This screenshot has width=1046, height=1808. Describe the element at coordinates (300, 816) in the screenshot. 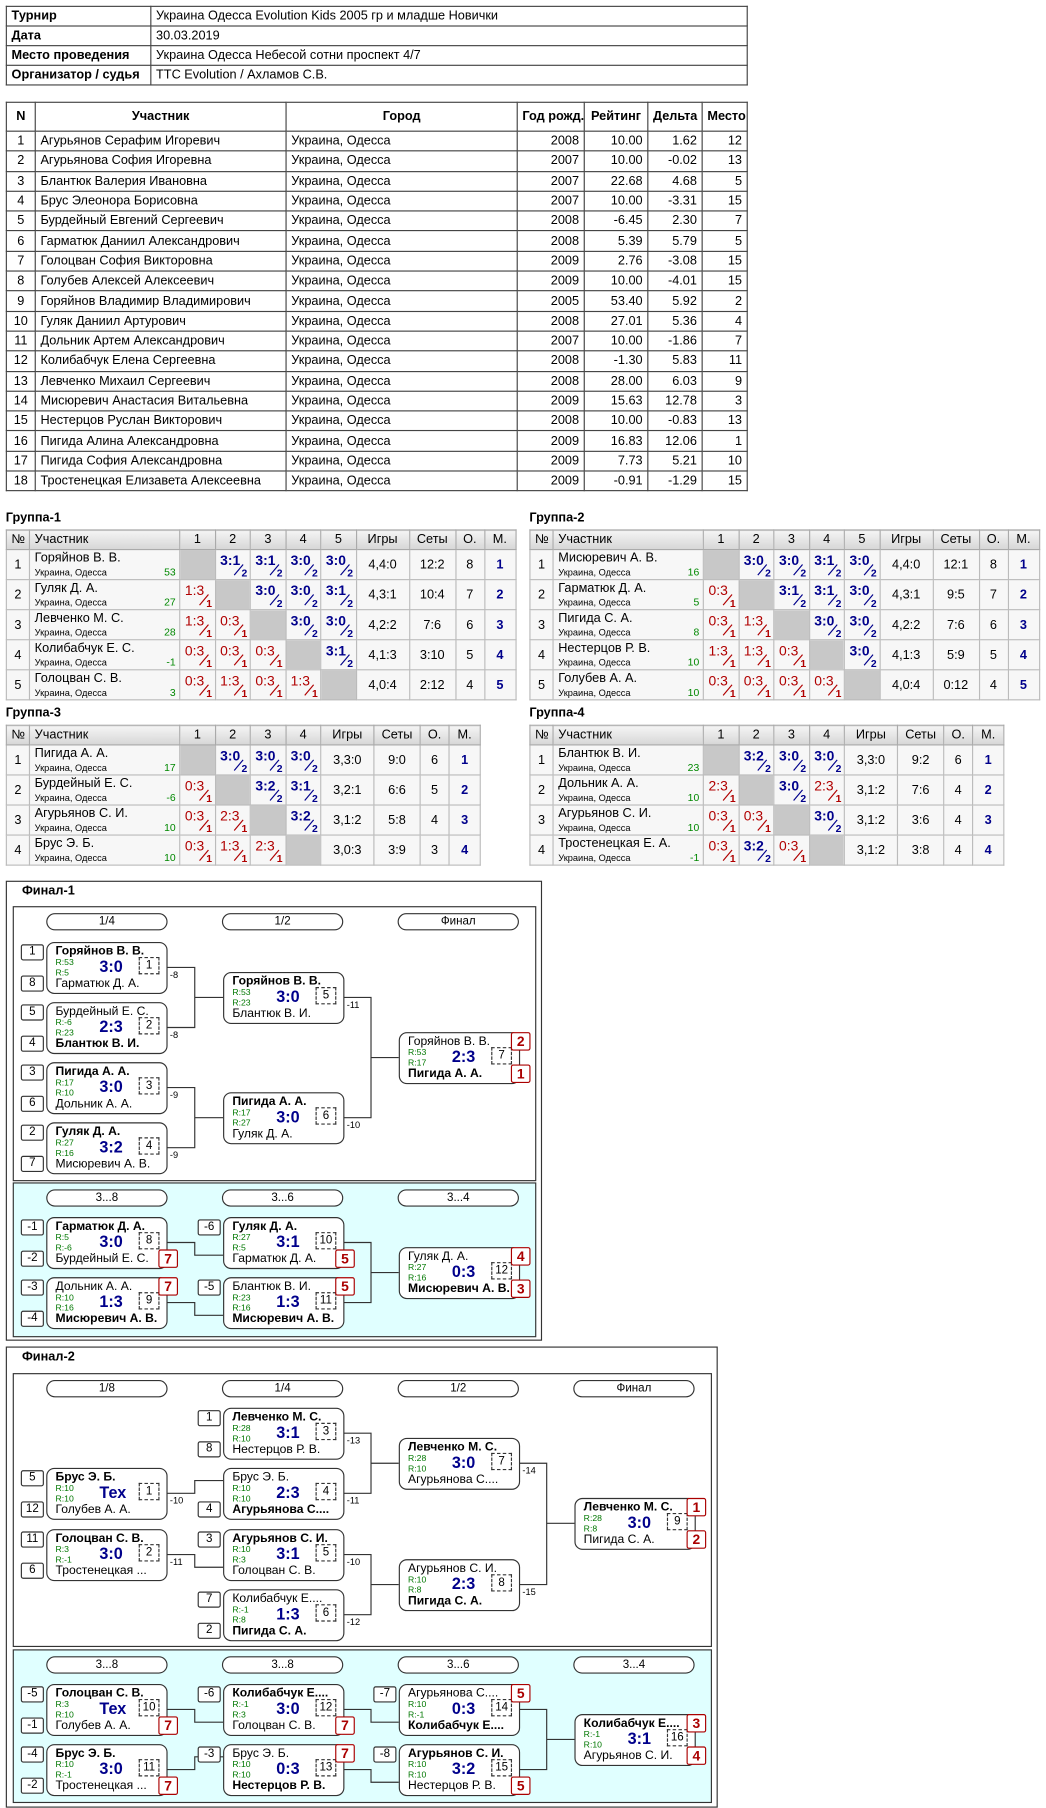

I see `score-value: 3:2` at that location.